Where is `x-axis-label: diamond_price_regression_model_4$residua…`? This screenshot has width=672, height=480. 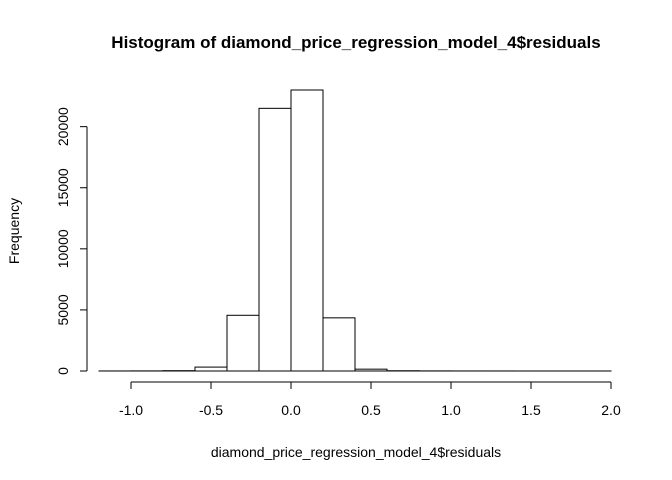
x-axis-label: diamond_price_regression_model_4$residua… is located at coordinates (356, 452).